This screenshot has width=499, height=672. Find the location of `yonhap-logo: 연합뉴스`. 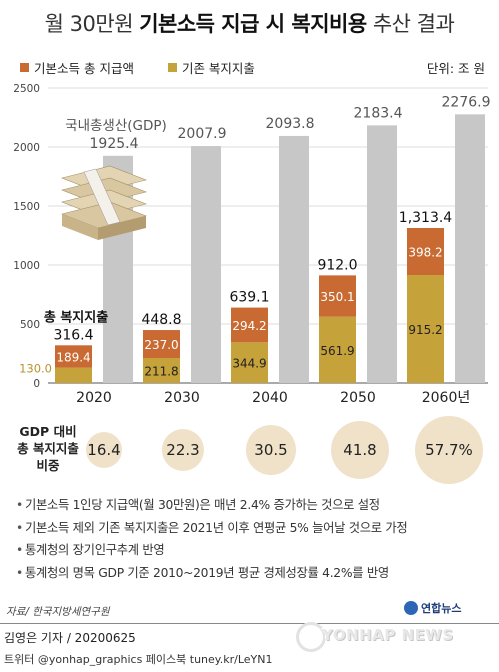

yonhap-logo: 연합뉴스 is located at coordinates (432, 608).